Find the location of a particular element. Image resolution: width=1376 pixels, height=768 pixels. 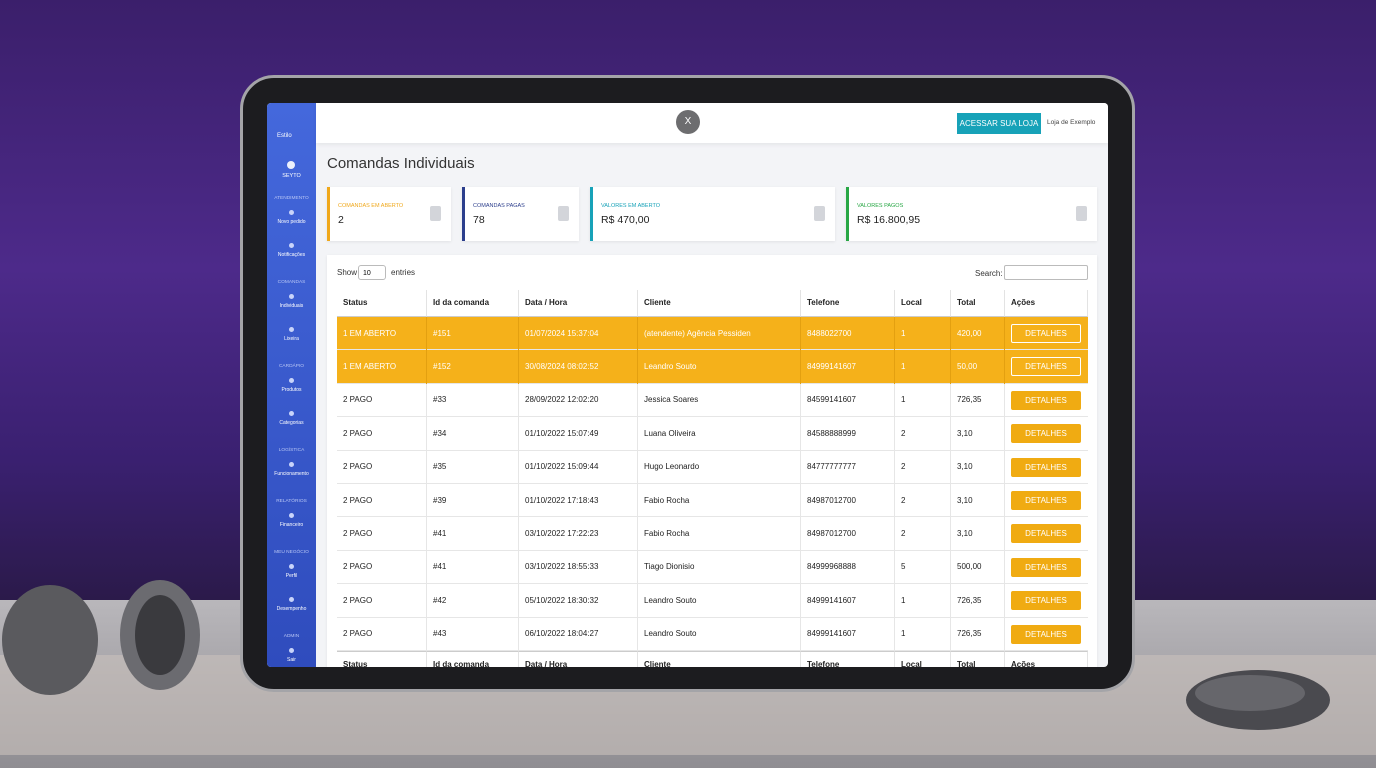

table-cell: 726,35 is located at coordinates (978, 601).